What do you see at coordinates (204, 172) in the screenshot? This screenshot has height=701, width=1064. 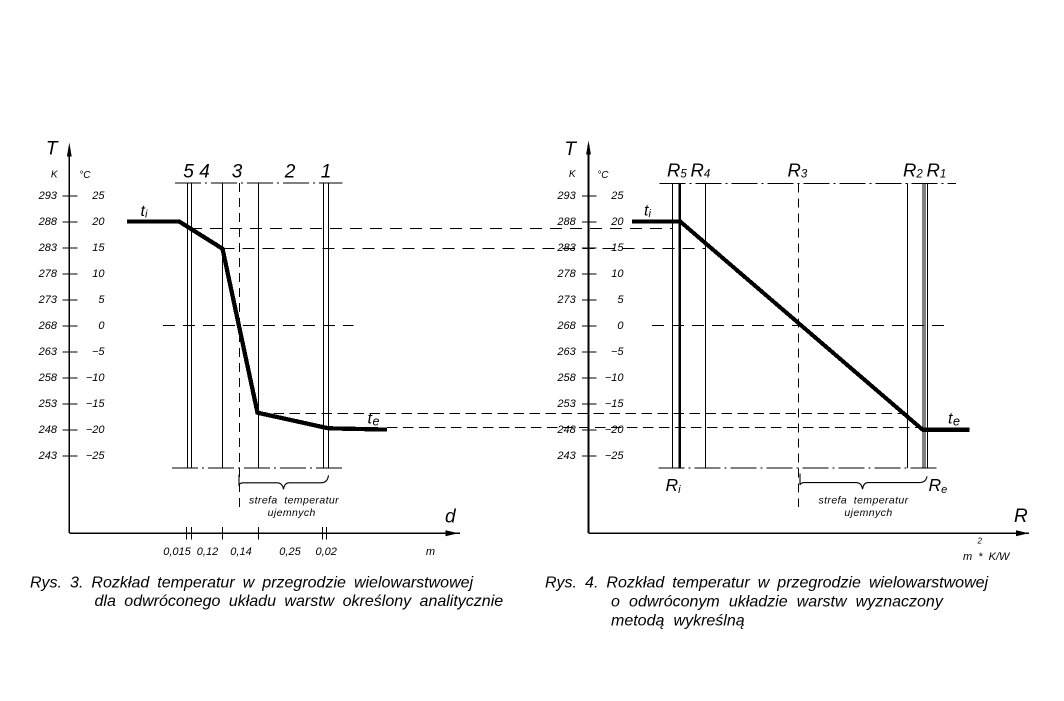 I see `svg-text: 4` at bounding box center [204, 172].